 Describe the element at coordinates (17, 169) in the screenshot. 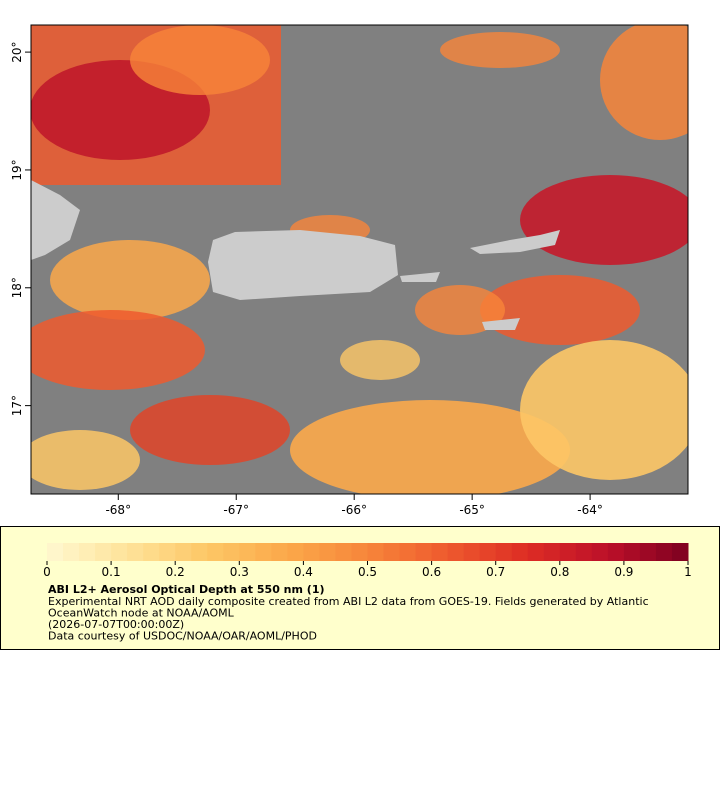

I see `y-tick-label: 19°` at that location.